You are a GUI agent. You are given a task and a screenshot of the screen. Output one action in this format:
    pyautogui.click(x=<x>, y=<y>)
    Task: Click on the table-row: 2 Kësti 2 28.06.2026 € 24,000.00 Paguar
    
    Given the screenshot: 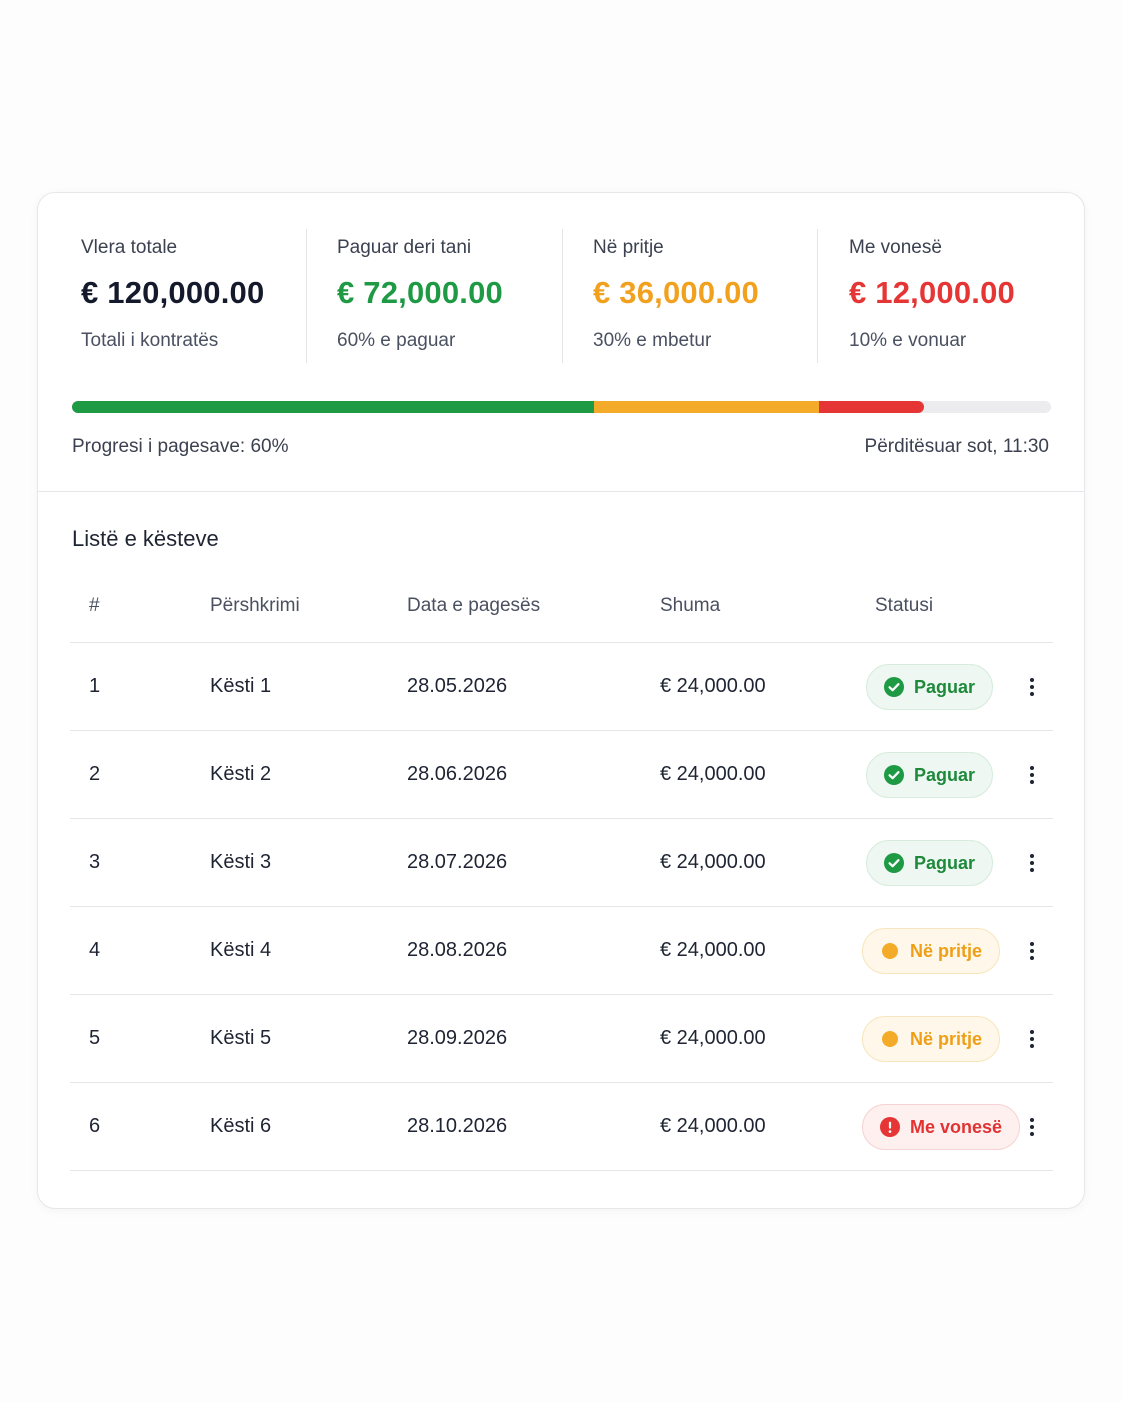 What is the action you would take?
    pyautogui.click(x=561, y=775)
    